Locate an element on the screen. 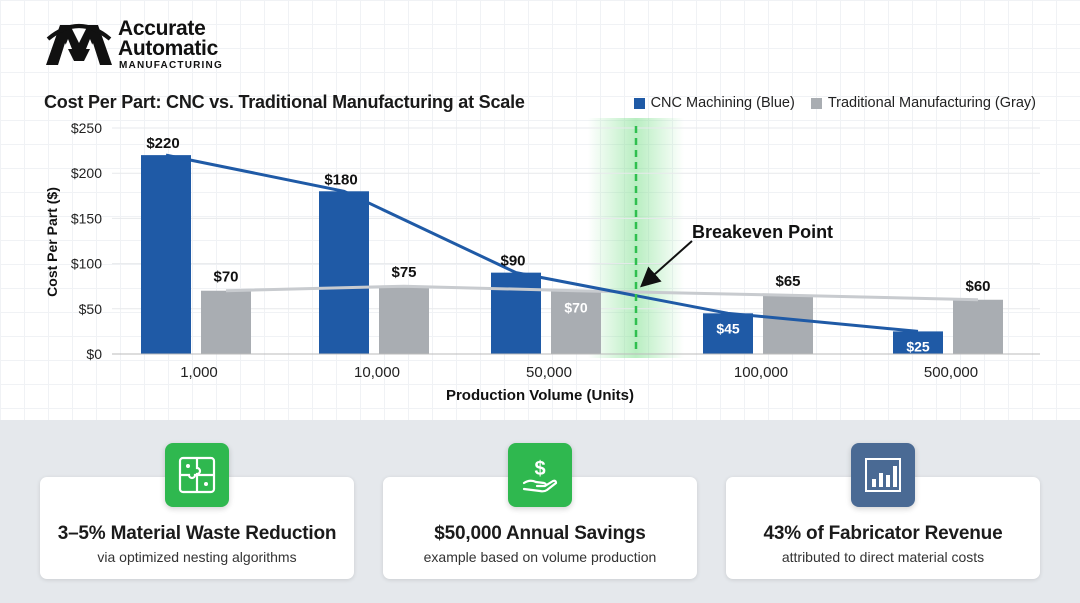 The height and width of the screenshot is (603, 1080). legend-label-traditional: Traditional Manufacturing (Gray) is located at coordinates (931, 103).